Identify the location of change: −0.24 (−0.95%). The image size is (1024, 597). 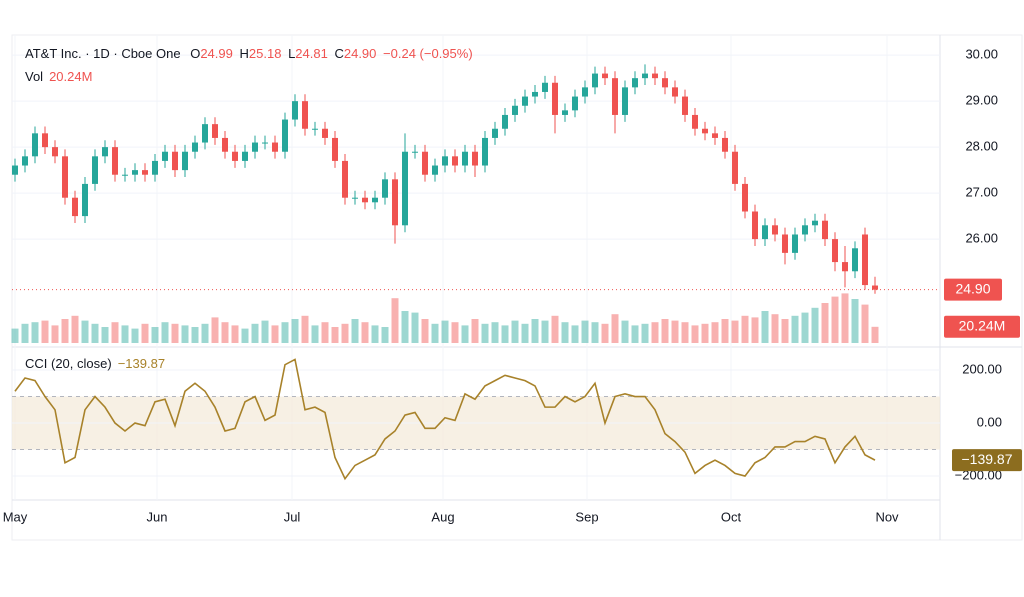
(428, 53).